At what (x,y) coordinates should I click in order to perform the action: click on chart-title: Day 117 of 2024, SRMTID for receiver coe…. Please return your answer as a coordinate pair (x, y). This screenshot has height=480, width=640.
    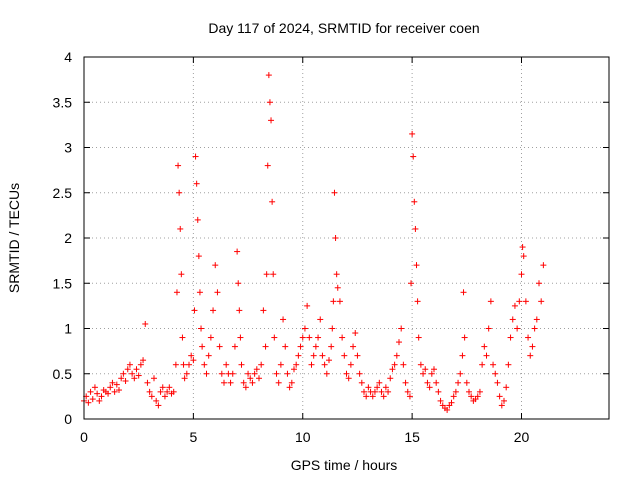
    Looking at the image, I should click on (343, 28).